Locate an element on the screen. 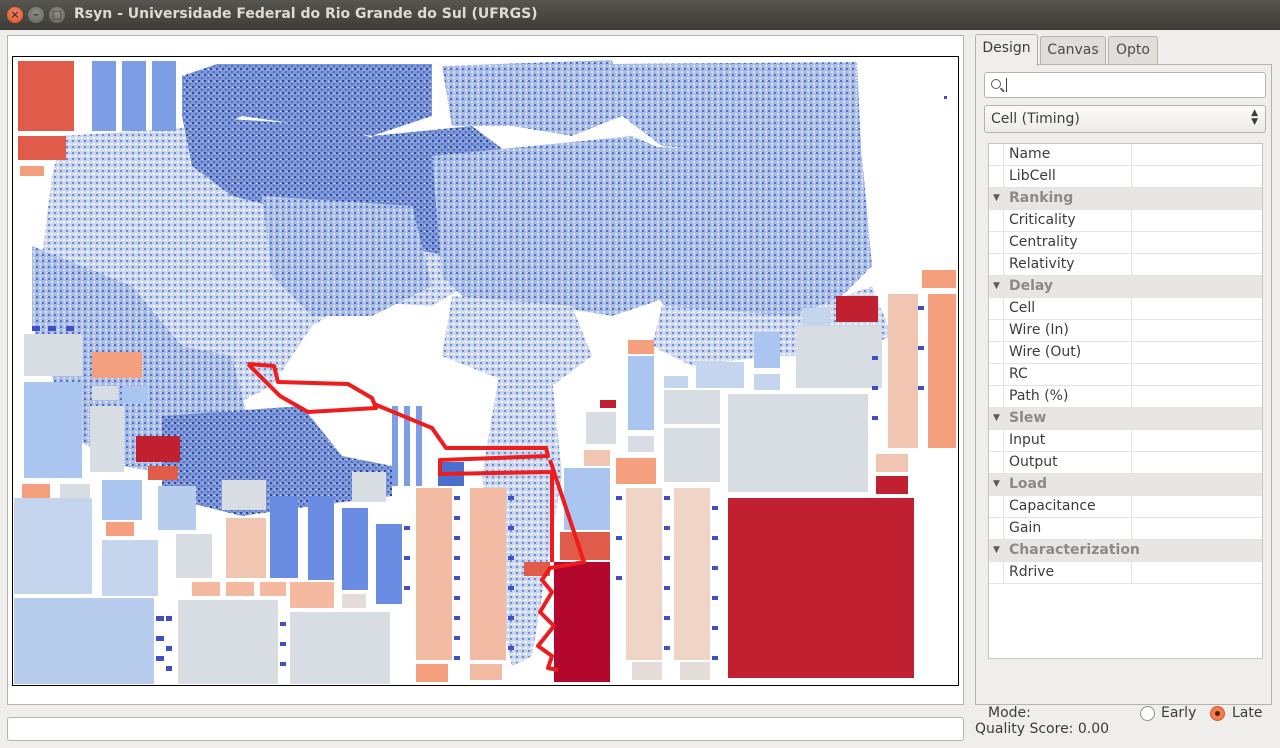 This screenshot has height=748, width=1280. text-cursor is located at coordinates (1006, 85).